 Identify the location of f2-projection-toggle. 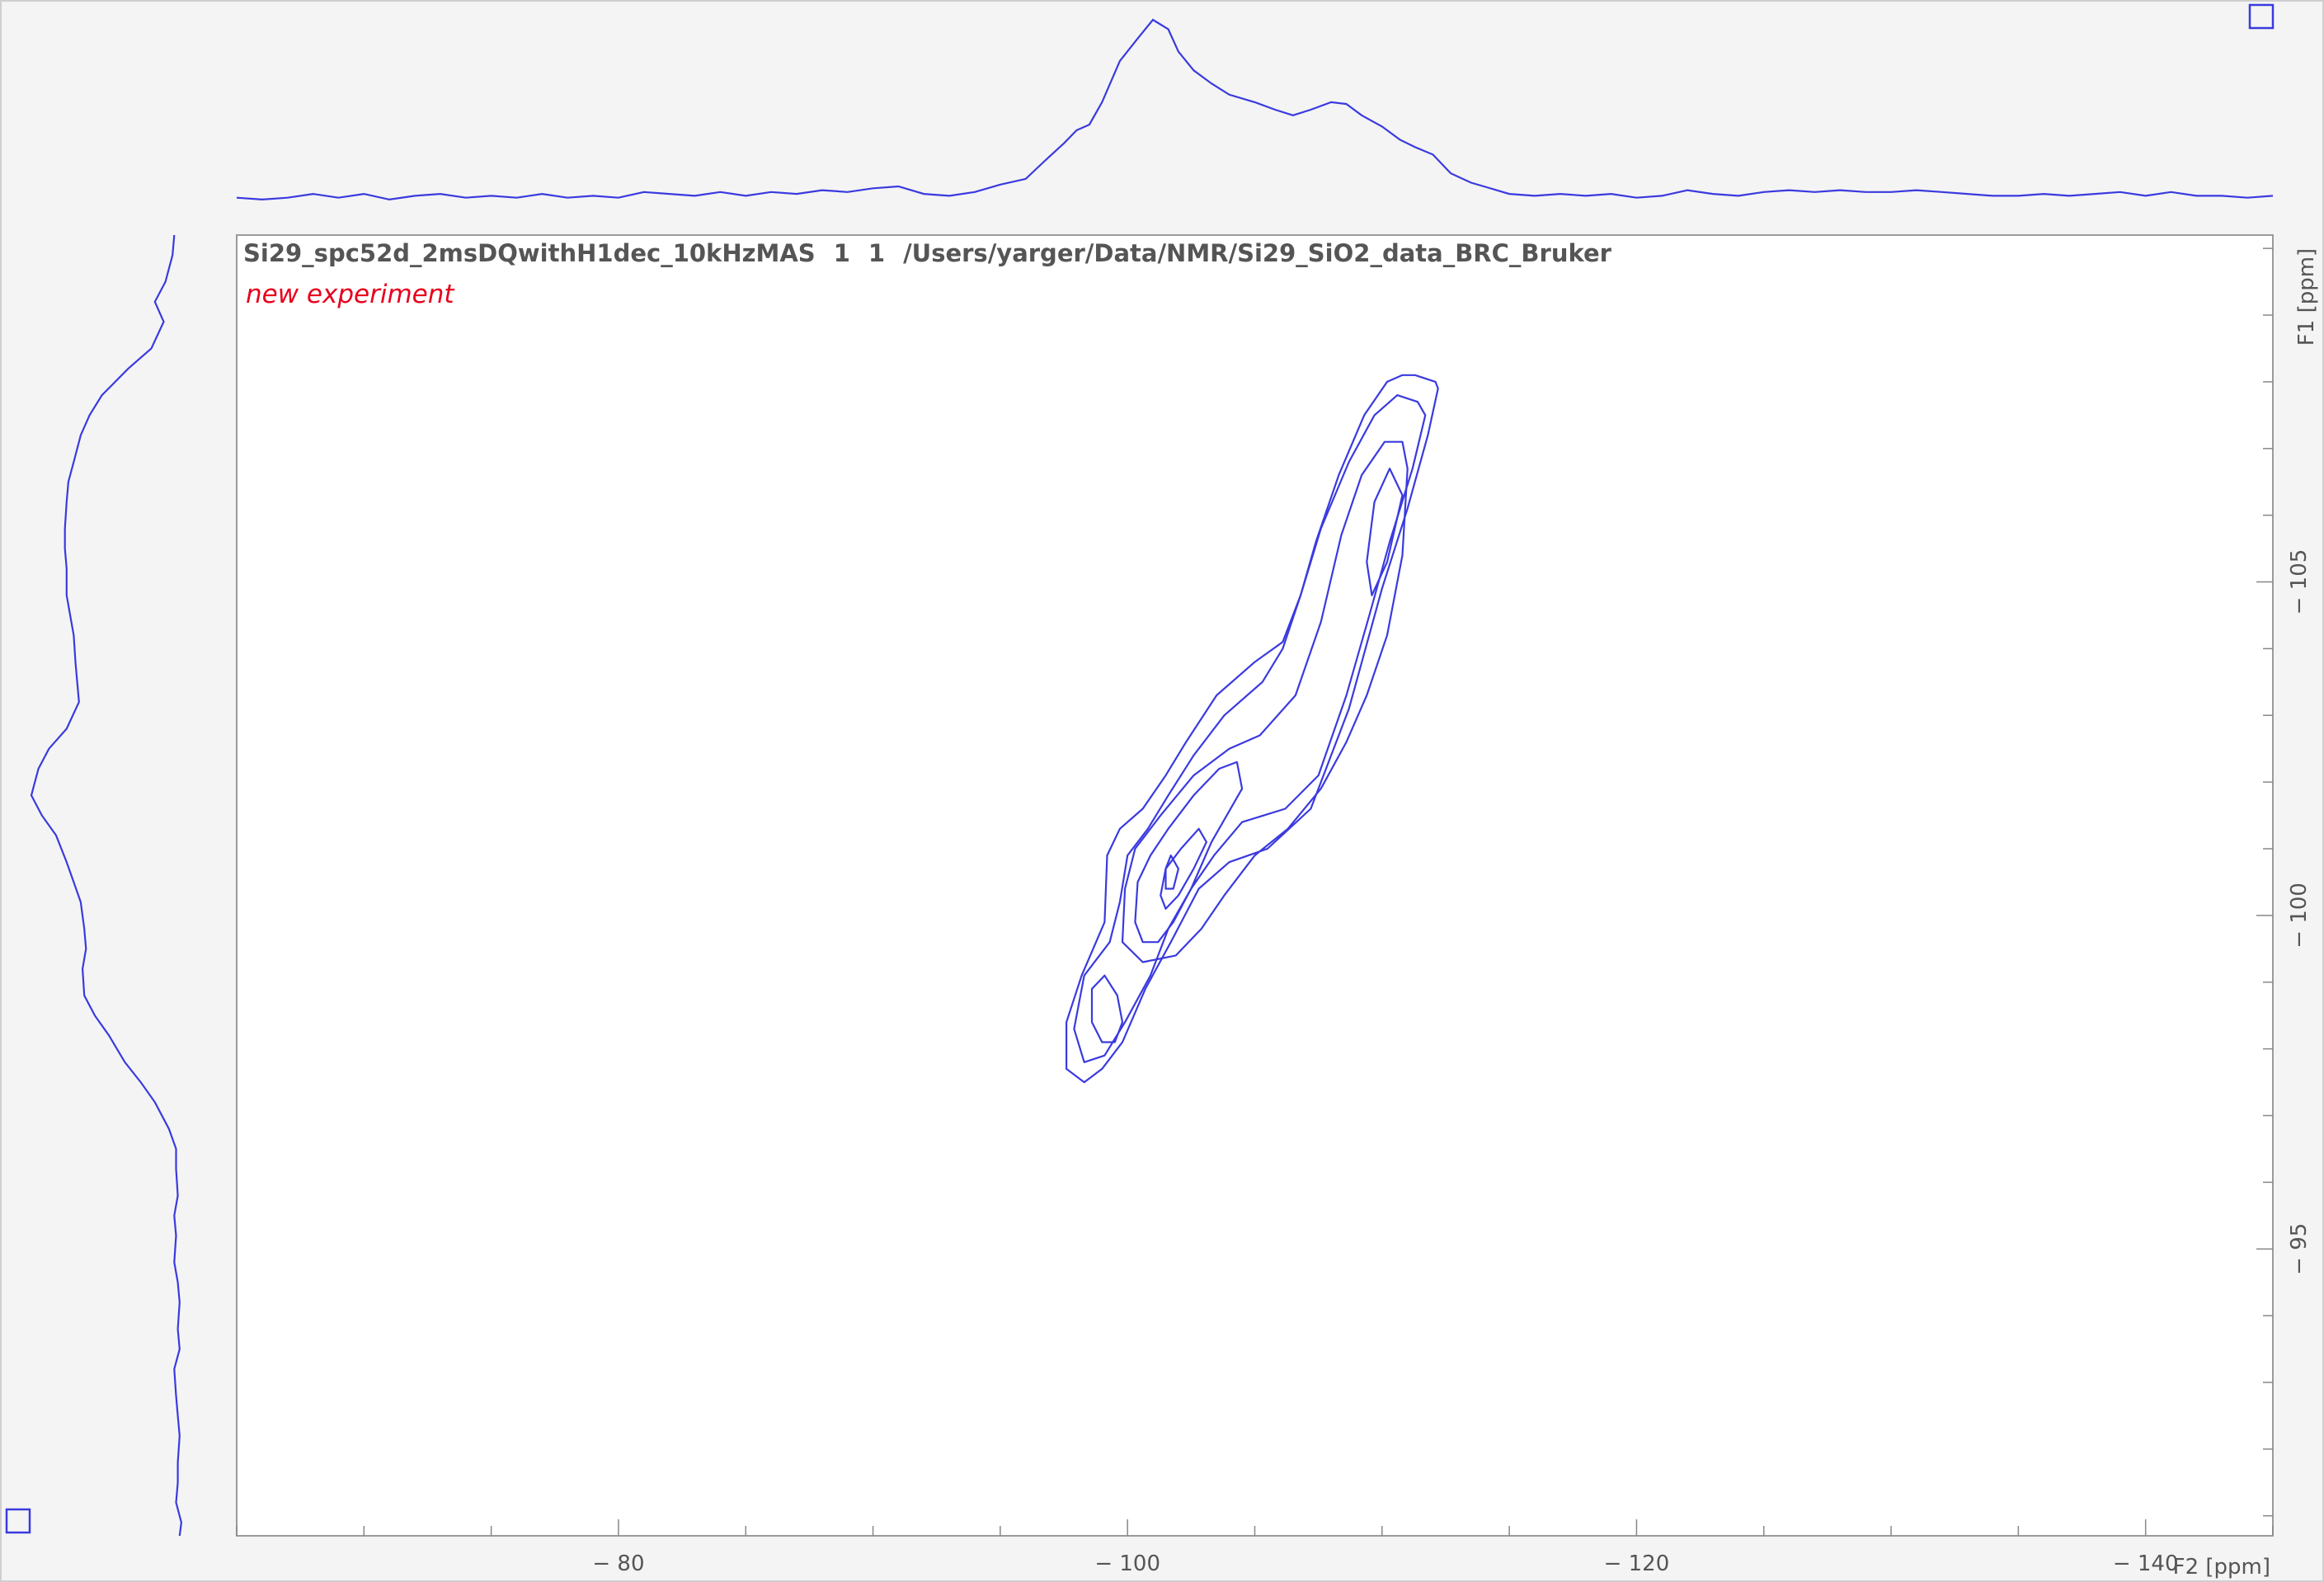
(2261, 16).